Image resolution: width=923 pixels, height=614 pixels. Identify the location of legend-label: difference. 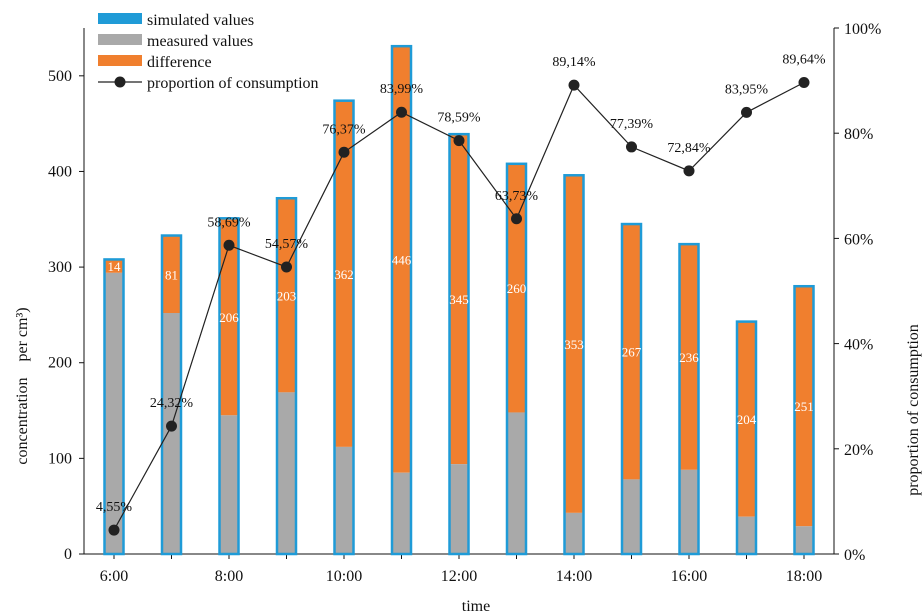
(179, 62).